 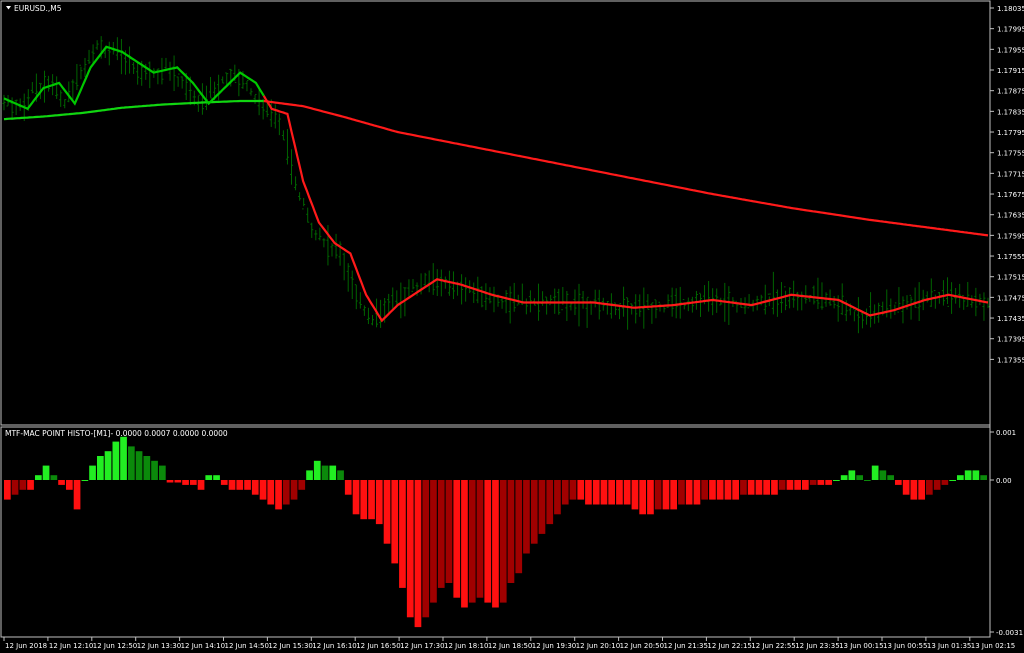 I want to click on indicator-scale-top: 0.001, so click(x=1006, y=433).